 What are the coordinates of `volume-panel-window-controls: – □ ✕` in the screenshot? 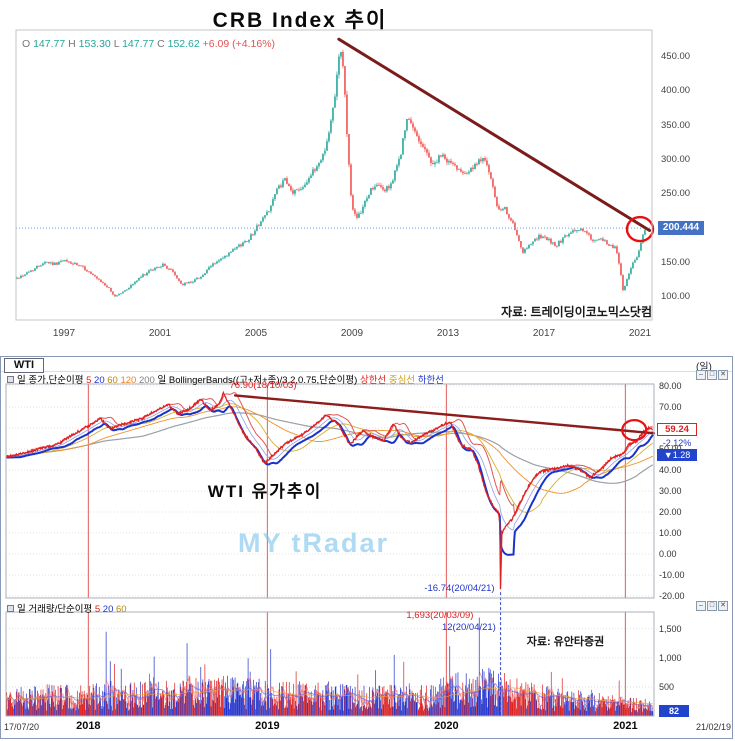 It's located at (712, 606).